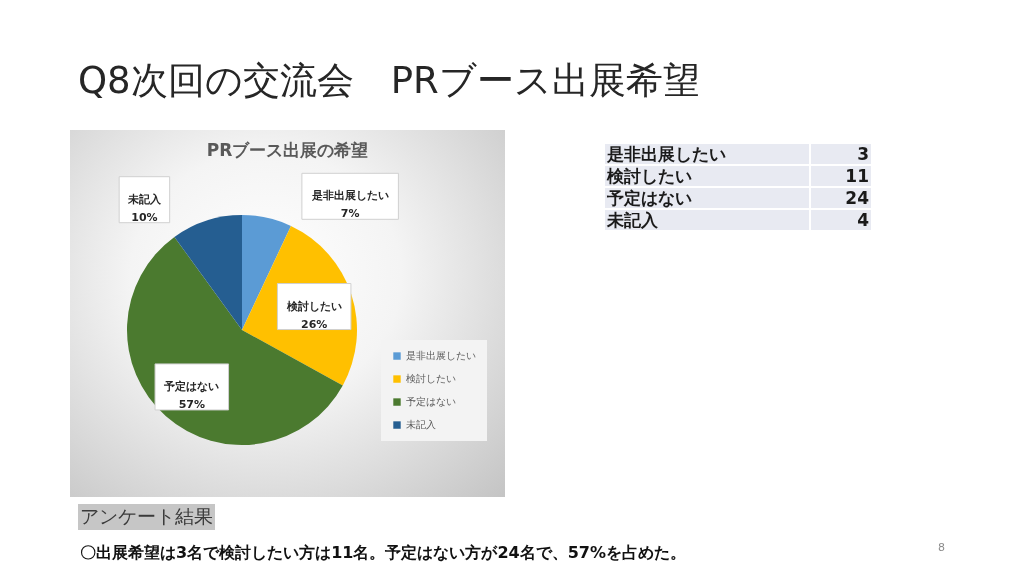  What do you see at coordinates (191, 404) in the screenshot?
I see `data-label: 57%` at bounding box center [191, 404].